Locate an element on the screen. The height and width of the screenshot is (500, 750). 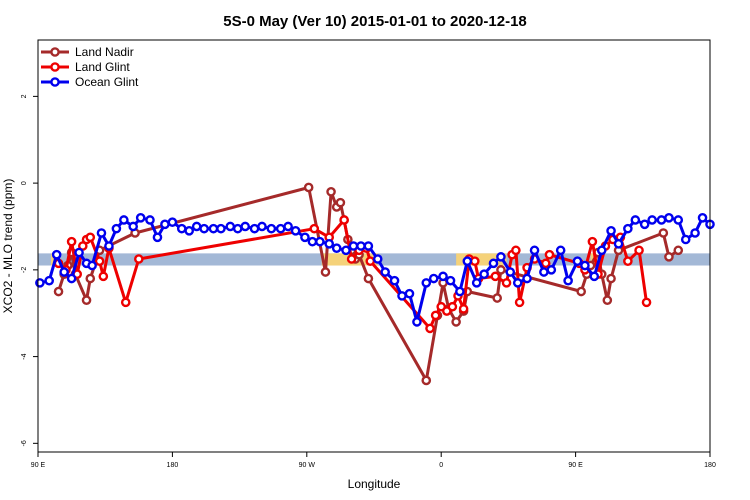
y-axis: 2 0 -2 -4 -6 is located at coordinates (29, 270).